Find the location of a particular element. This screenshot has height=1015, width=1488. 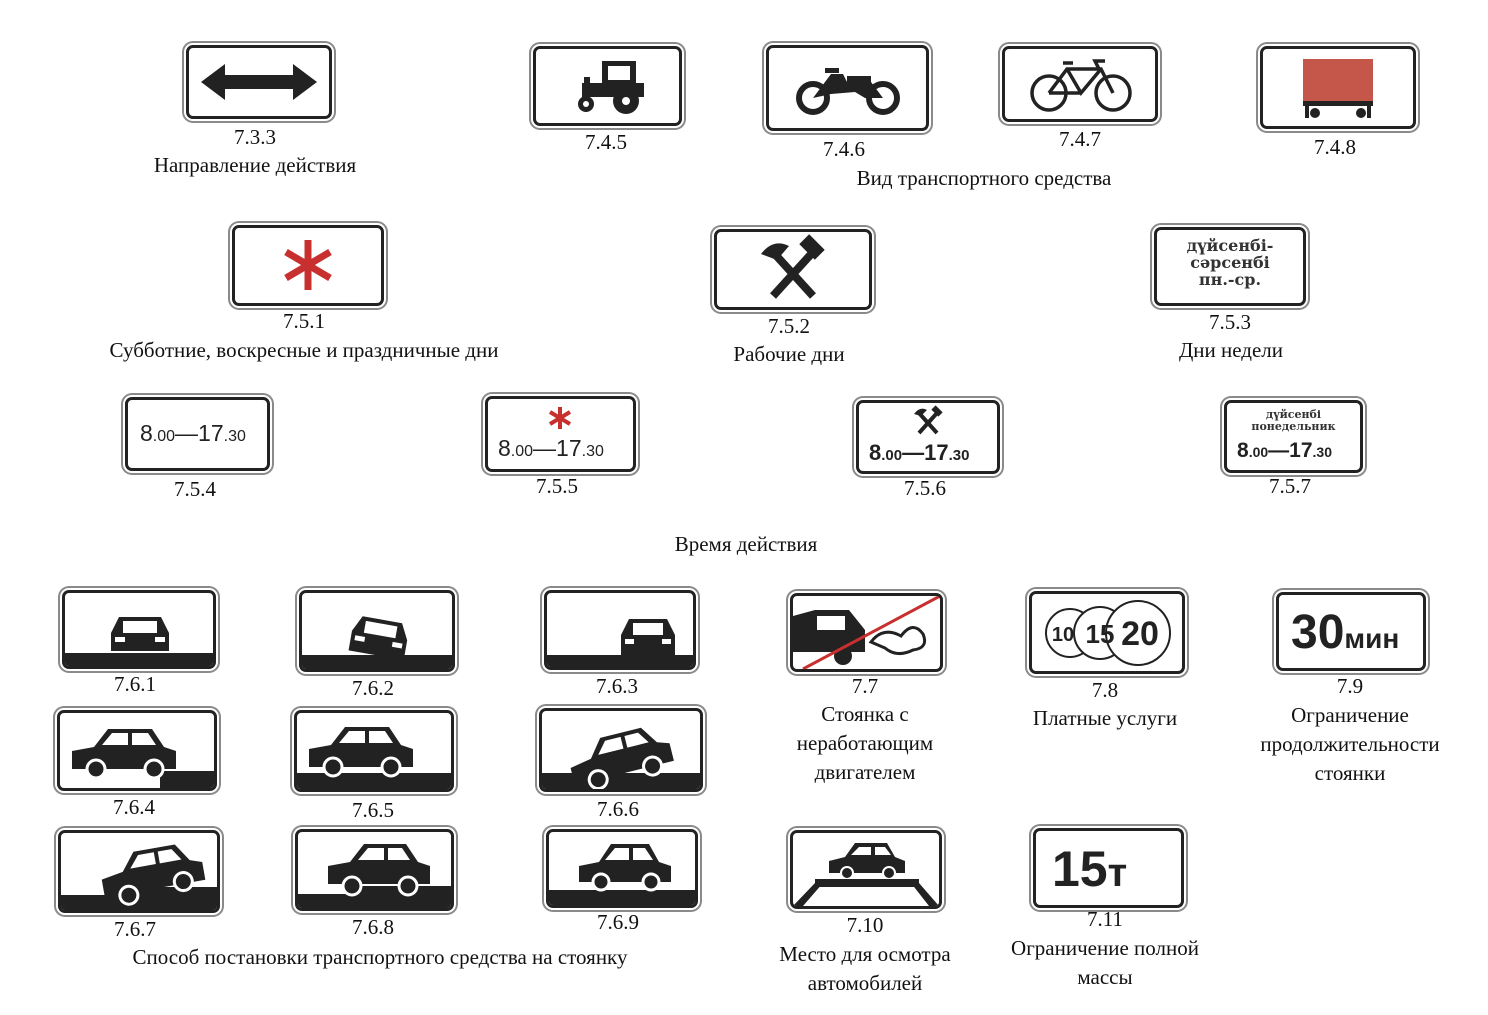

bicycle-icon is located at coordinates (1081, 85).